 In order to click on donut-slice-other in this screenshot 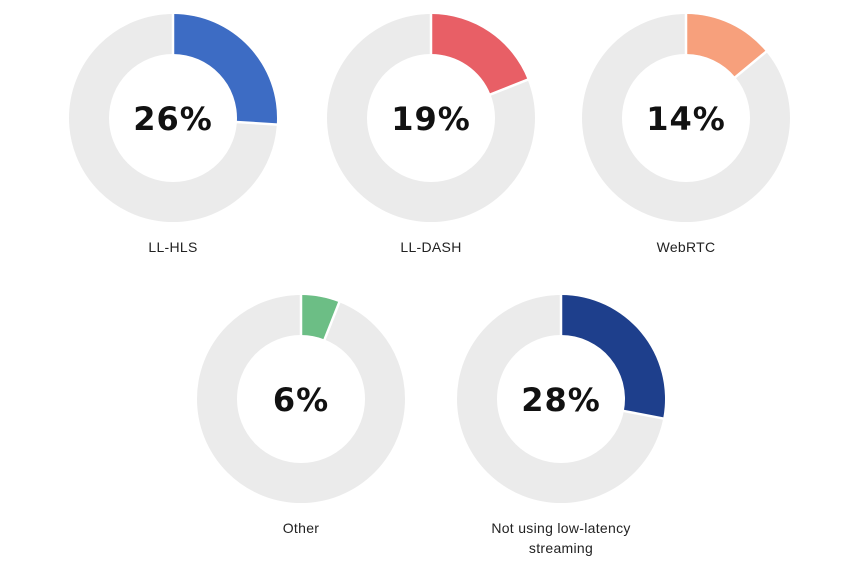, I will do `click(320, 317)`.